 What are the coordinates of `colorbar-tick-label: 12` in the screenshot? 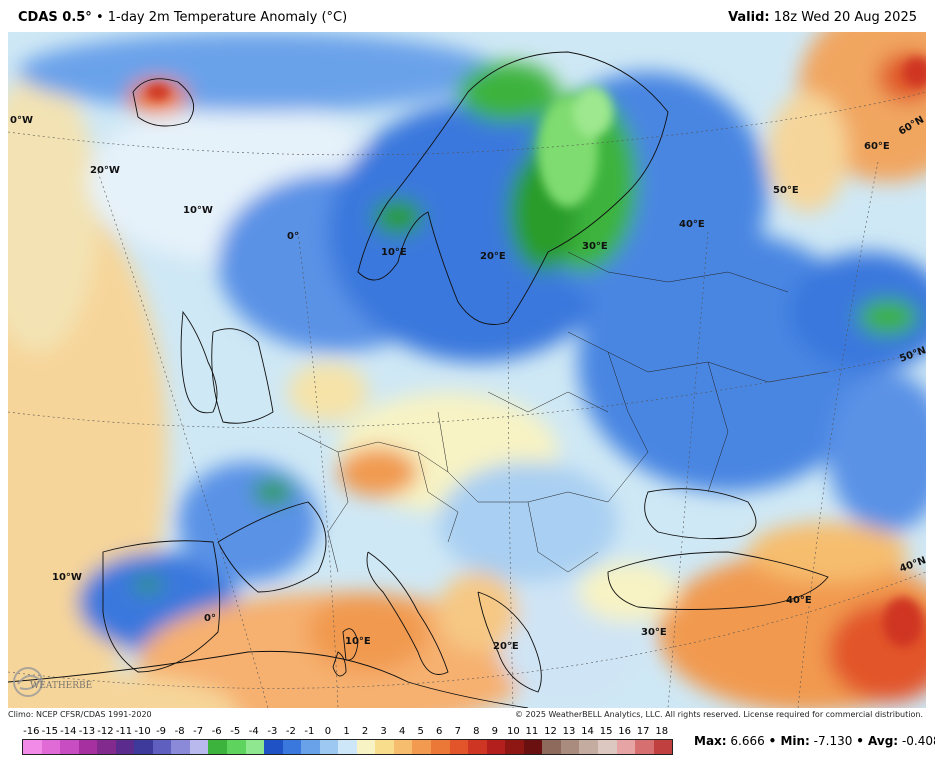 It's located at (550, 731).